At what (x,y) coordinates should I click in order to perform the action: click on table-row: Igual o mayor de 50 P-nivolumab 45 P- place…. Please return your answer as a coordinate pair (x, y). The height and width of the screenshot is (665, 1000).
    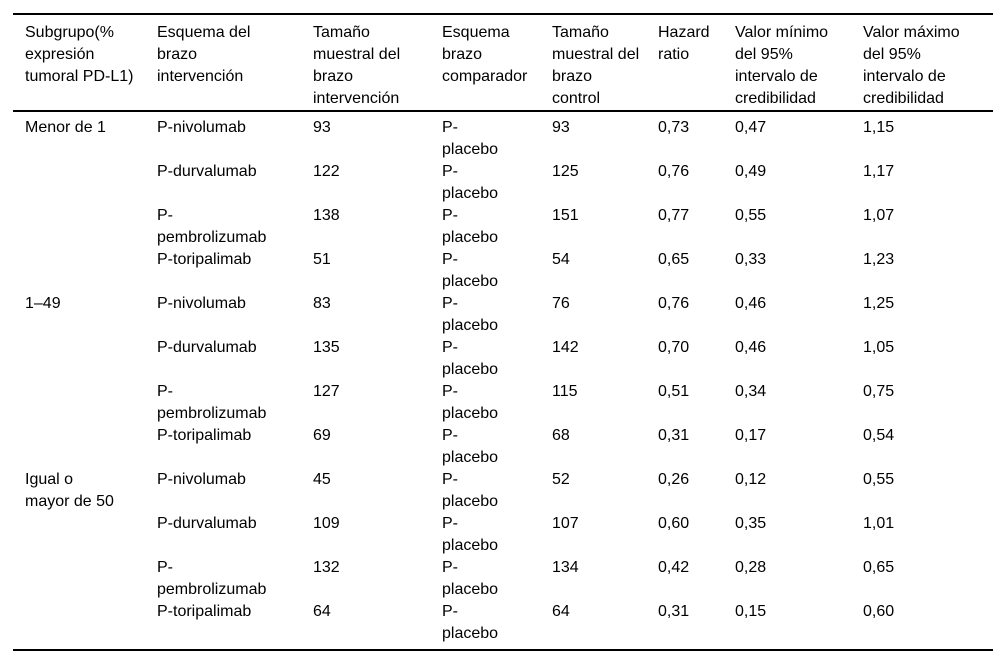
    Looking at the image, I should click on (503, 491).